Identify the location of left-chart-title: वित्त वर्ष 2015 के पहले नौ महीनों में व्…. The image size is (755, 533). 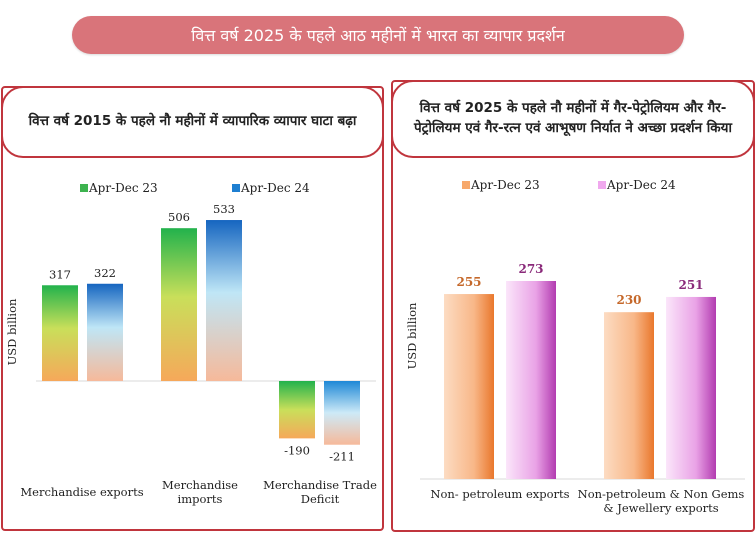
(192, 122).